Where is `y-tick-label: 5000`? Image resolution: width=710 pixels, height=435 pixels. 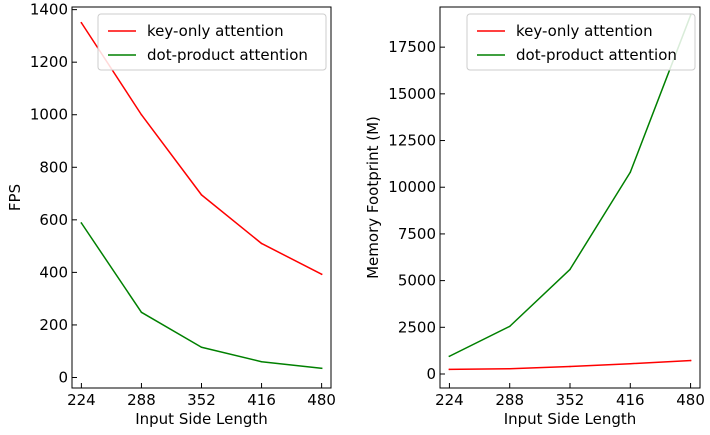 y-tick-label: 5000 is located at coordinates (417, 281).